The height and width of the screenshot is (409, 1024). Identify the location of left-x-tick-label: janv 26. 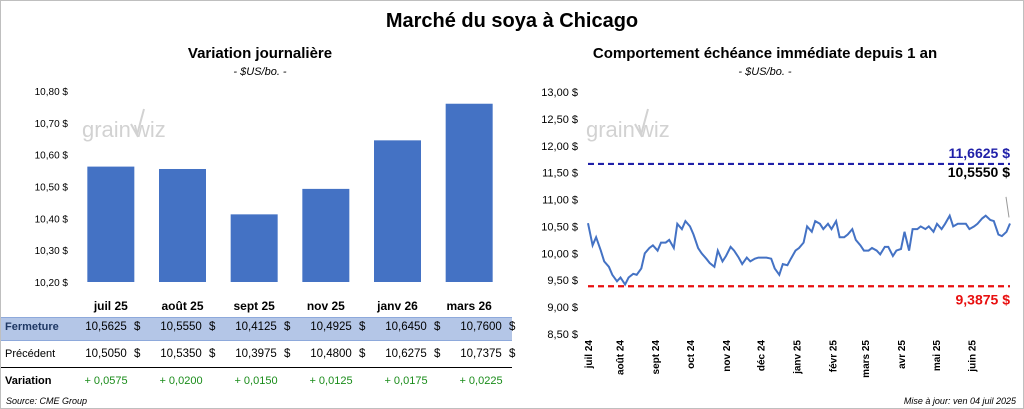
(397, 306).